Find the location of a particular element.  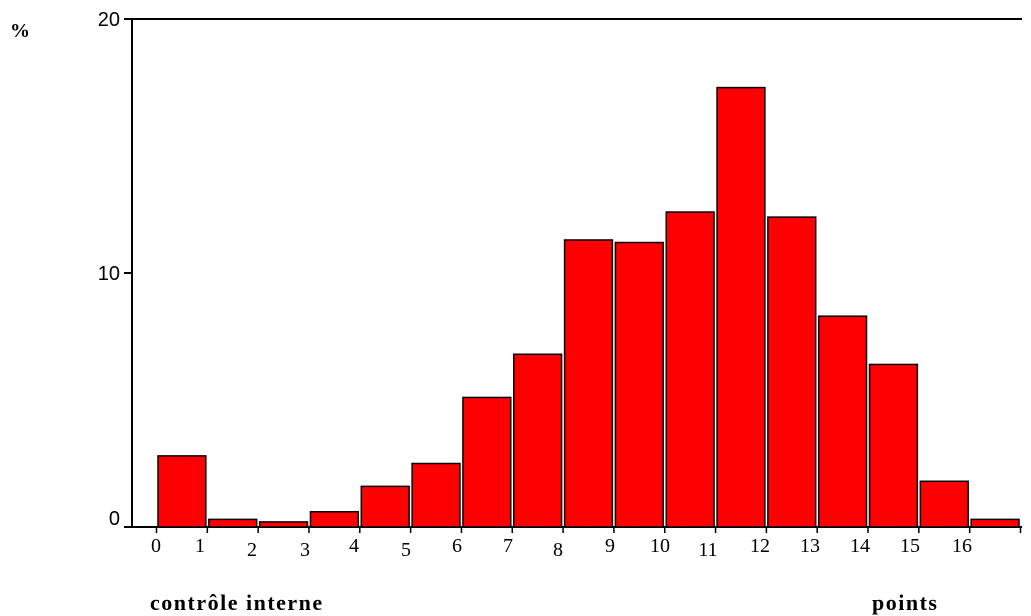

y-tick-label: 0 is located at coordinates (114, 519).